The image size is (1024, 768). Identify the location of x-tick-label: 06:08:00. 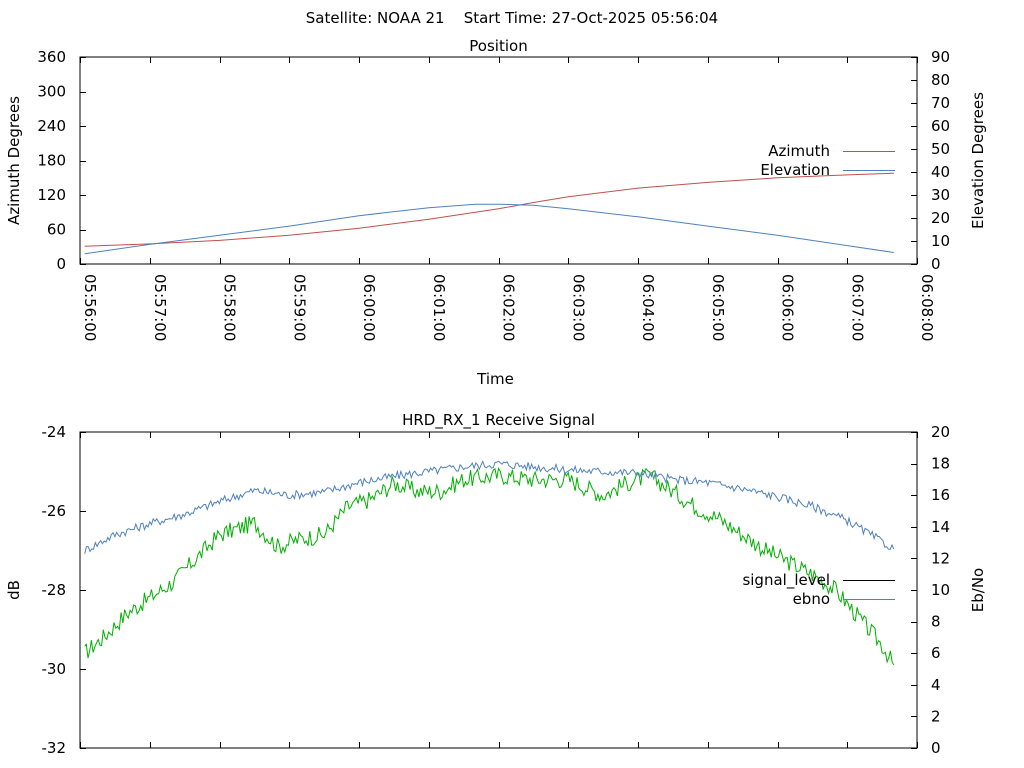
(927, 307).